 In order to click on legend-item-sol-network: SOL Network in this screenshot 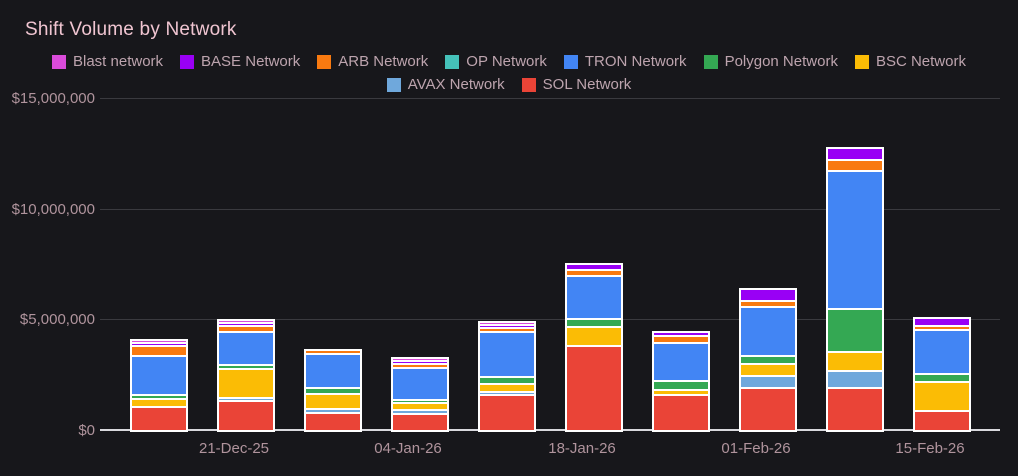, I will do `click(576, 84)`.